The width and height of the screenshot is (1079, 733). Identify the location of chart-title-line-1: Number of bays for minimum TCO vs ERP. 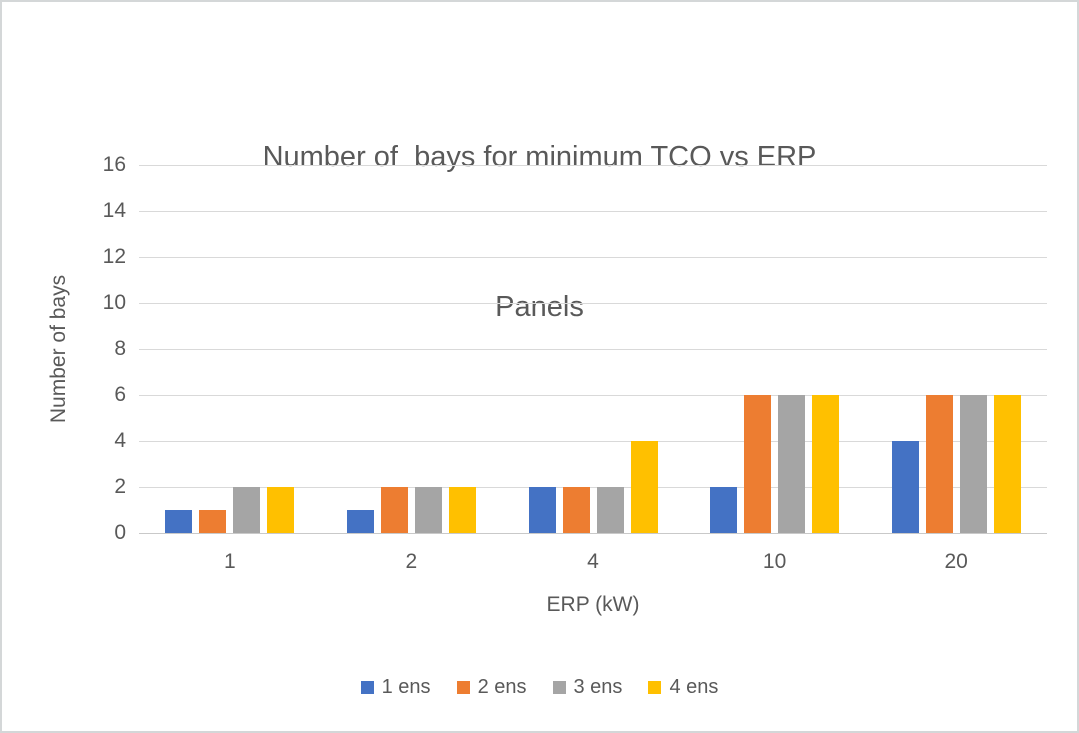
(539, 157).